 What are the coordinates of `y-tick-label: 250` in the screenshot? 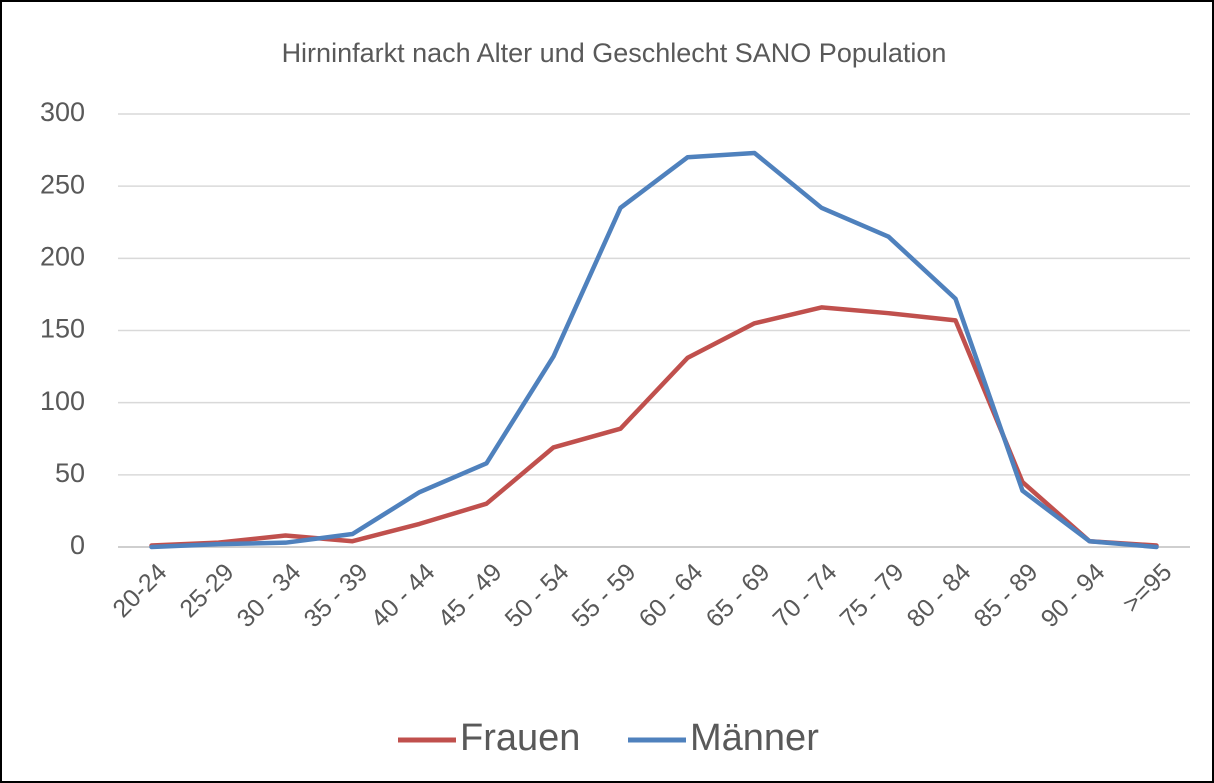 It's located at (62, 184).